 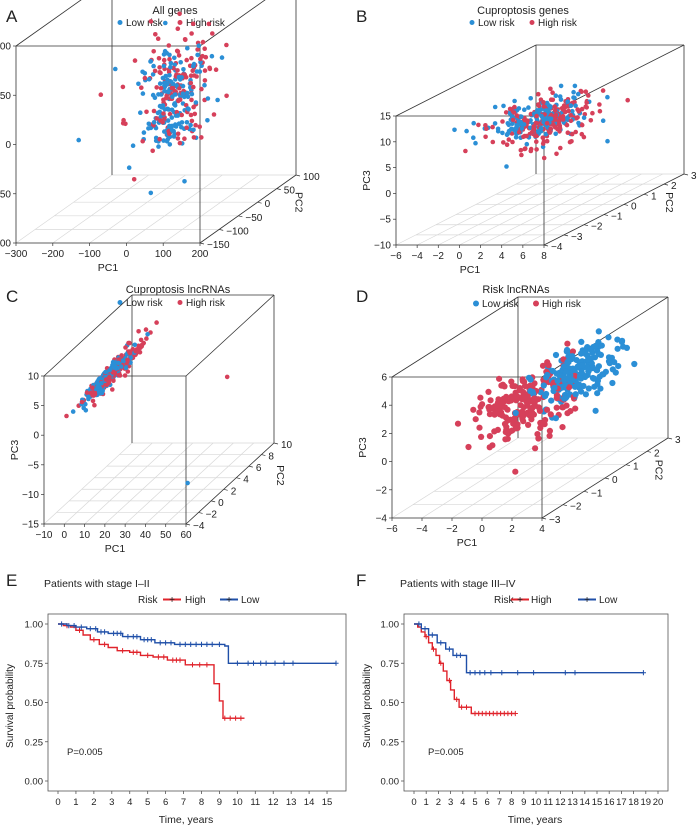 What do you see at coordinates (115, 549) in the screenshot?
I see `x-axis-title: PC1` at bounding box center [115, 549].